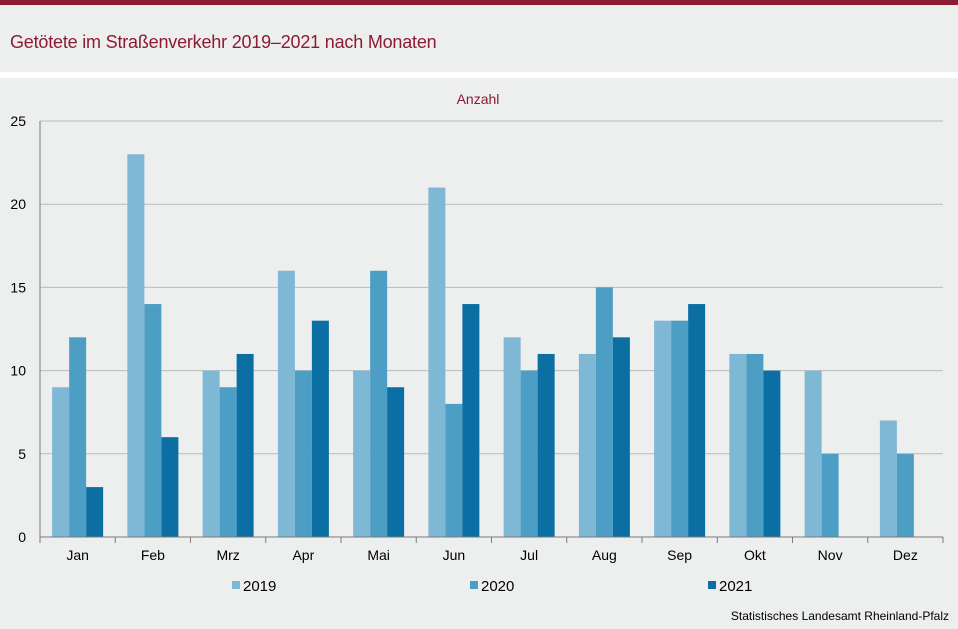 The image size is (958, 629). Describe the element at coordinates (245, 445) in the screenshot. I see `bar-2021-Mrz` at that location.